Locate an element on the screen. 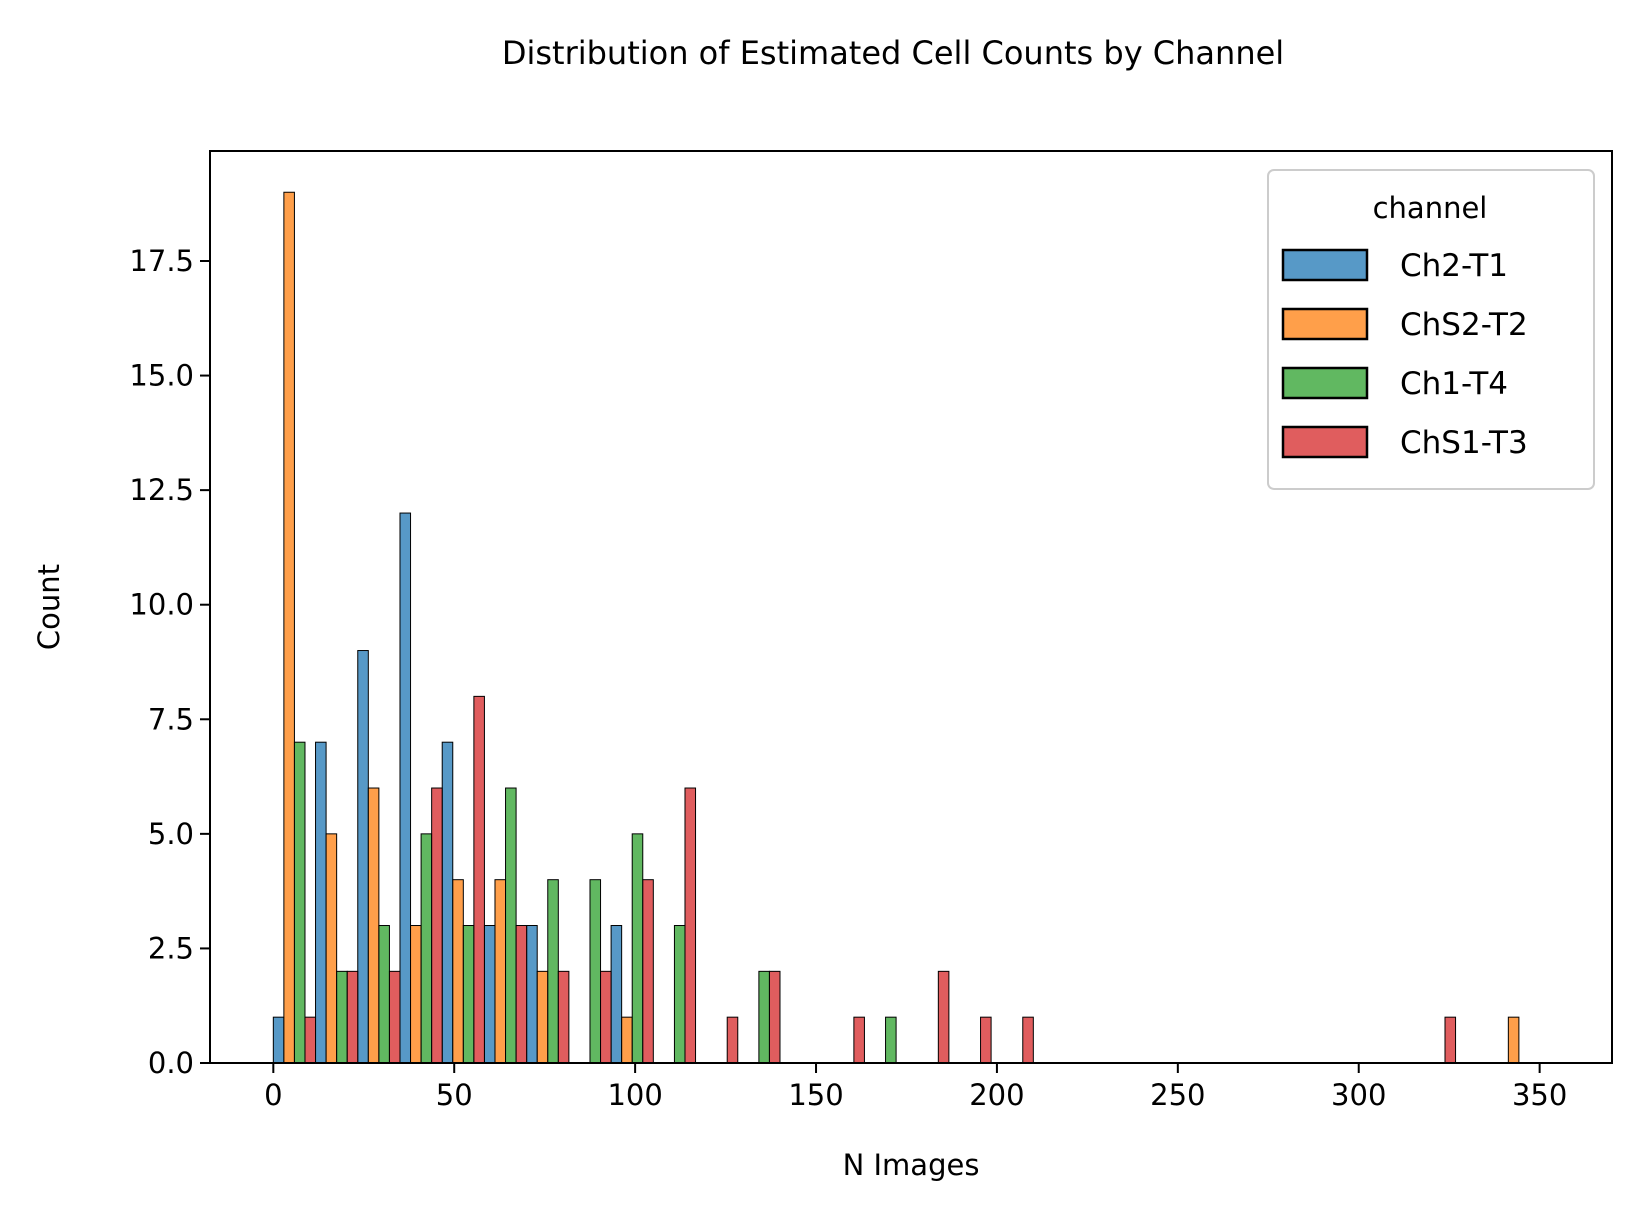 The height and width of the screenshot is (1211, 1633). y-tick-label: 10.0 is located at coordinates (161, 605).